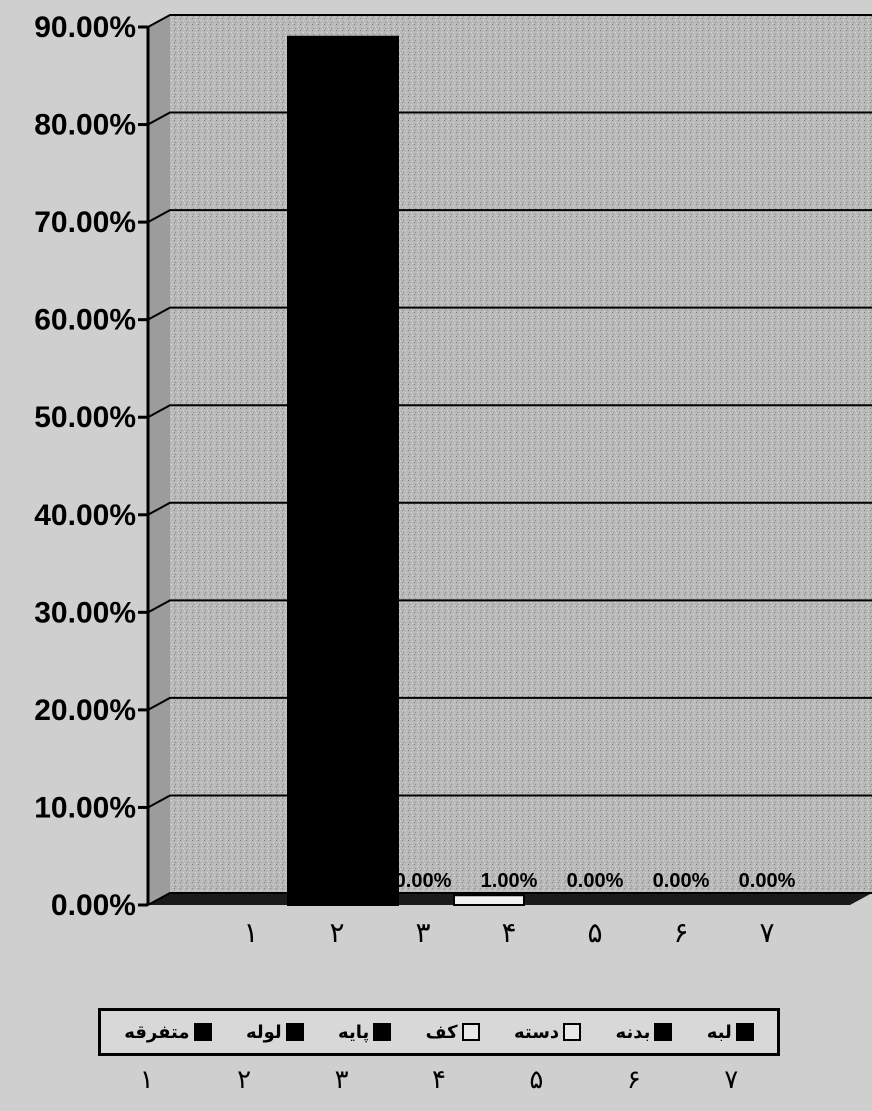 The width and height of the screenshot is (872, 1111). I want to click on x-tick-label: ۴, so click(508, 932).